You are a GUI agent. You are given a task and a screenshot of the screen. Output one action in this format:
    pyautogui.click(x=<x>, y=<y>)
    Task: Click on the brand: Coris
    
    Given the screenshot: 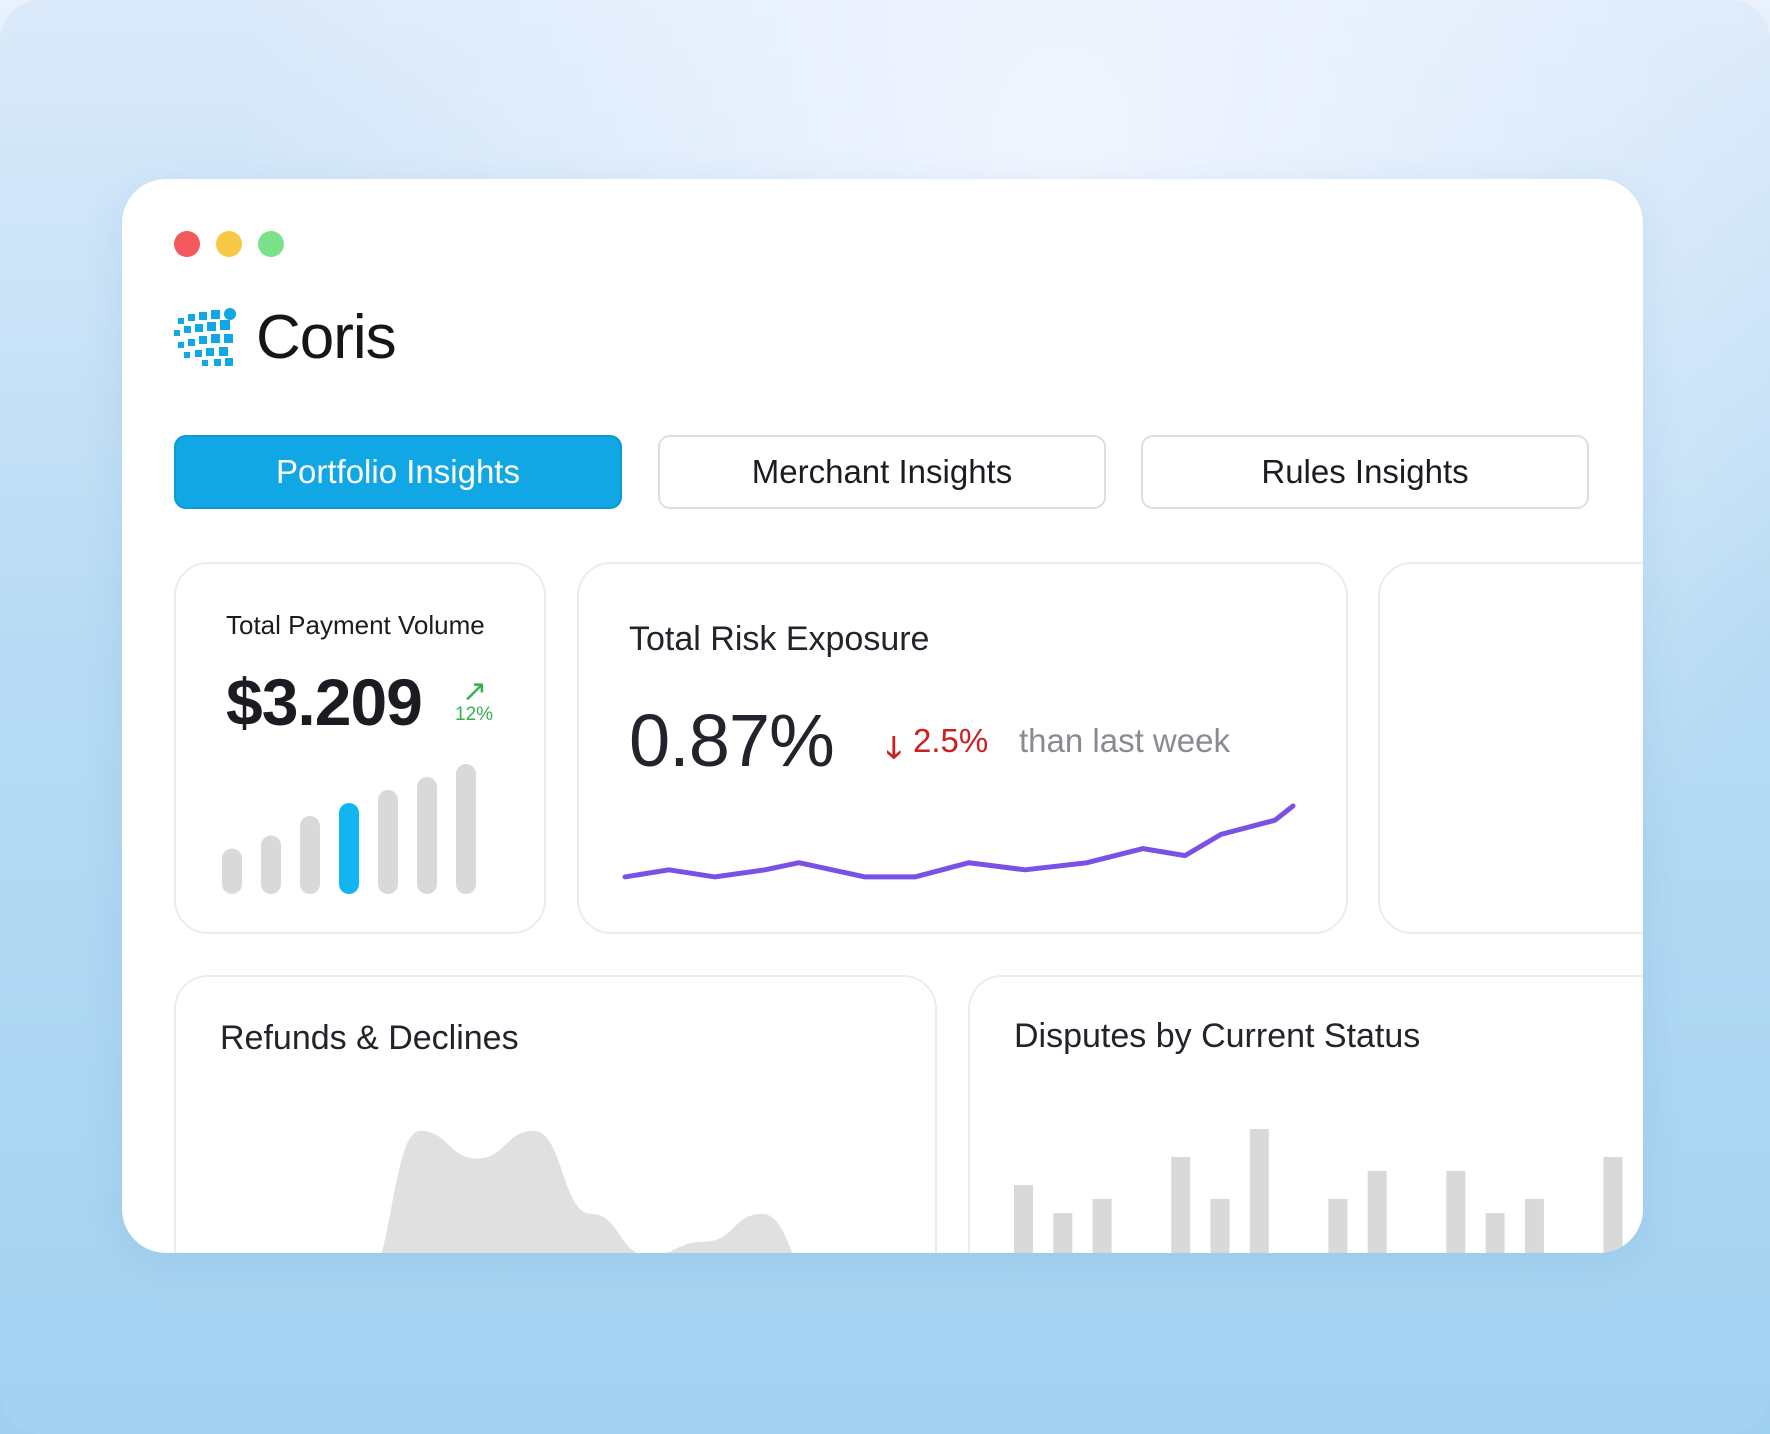 What is the action you would take?
    pyautogui.click(x=285, y=338)
    